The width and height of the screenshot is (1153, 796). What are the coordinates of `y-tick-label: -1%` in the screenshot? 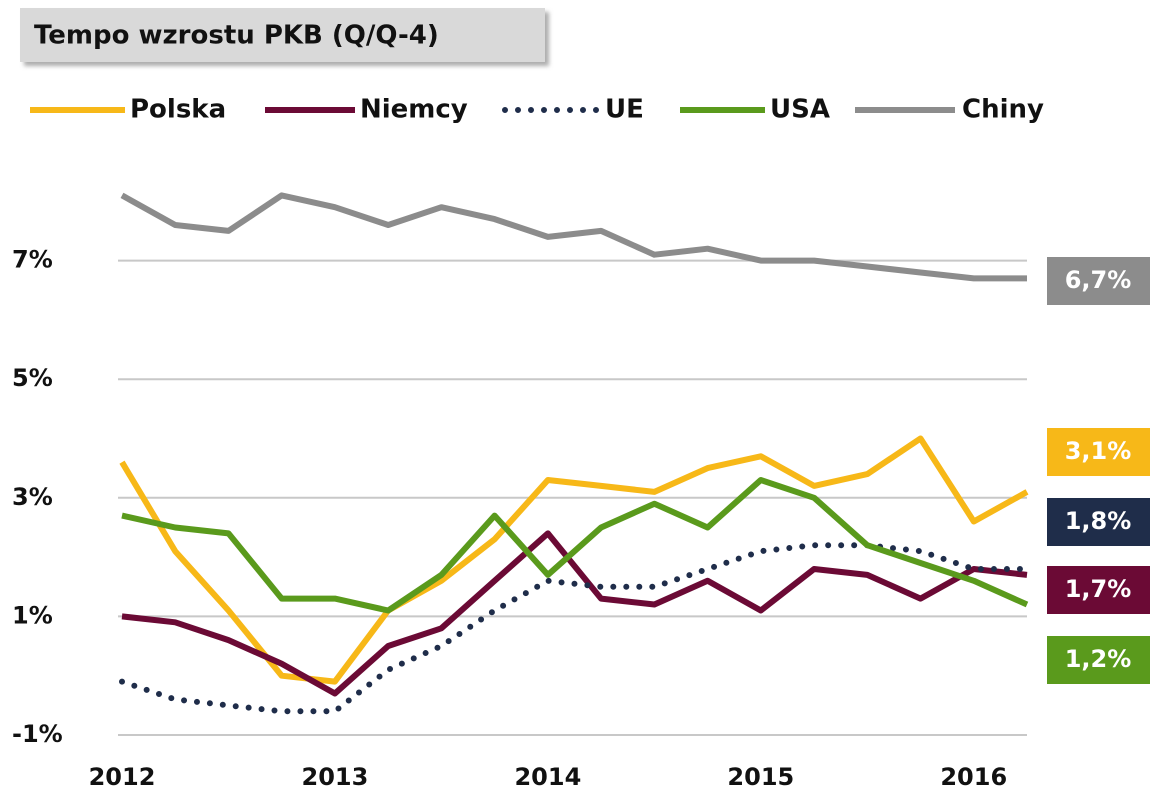 It's located at (37, 734).